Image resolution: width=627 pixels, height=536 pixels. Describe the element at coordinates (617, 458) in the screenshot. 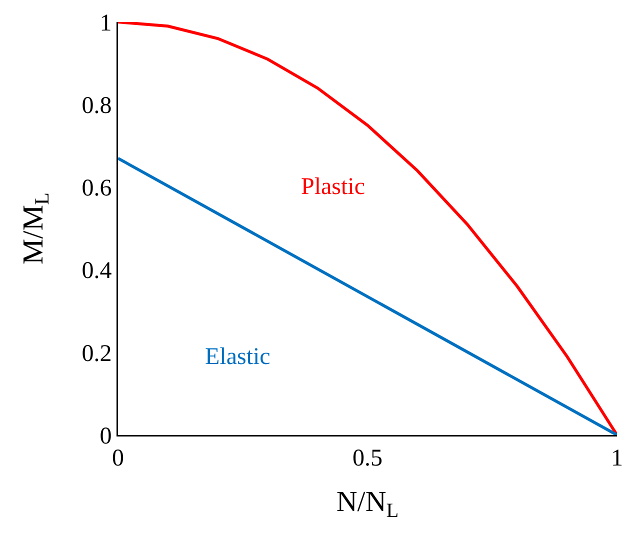

I see `x-tick-label: 1` at that location.